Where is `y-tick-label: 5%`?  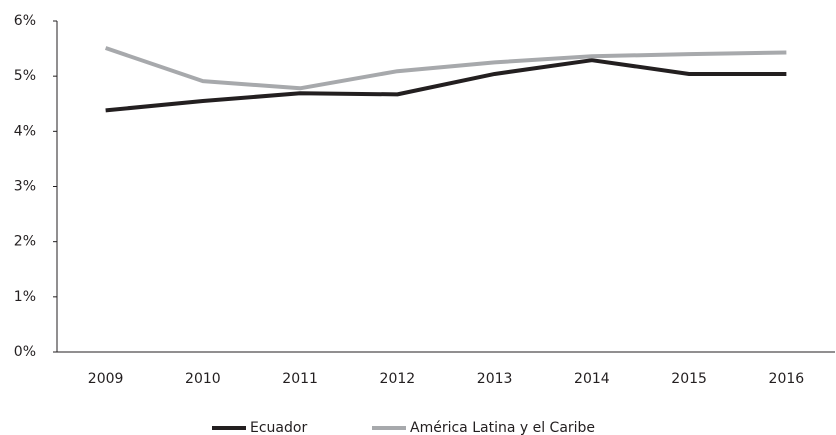 y-tick-label: 5% is located at coordinates (25, 76).